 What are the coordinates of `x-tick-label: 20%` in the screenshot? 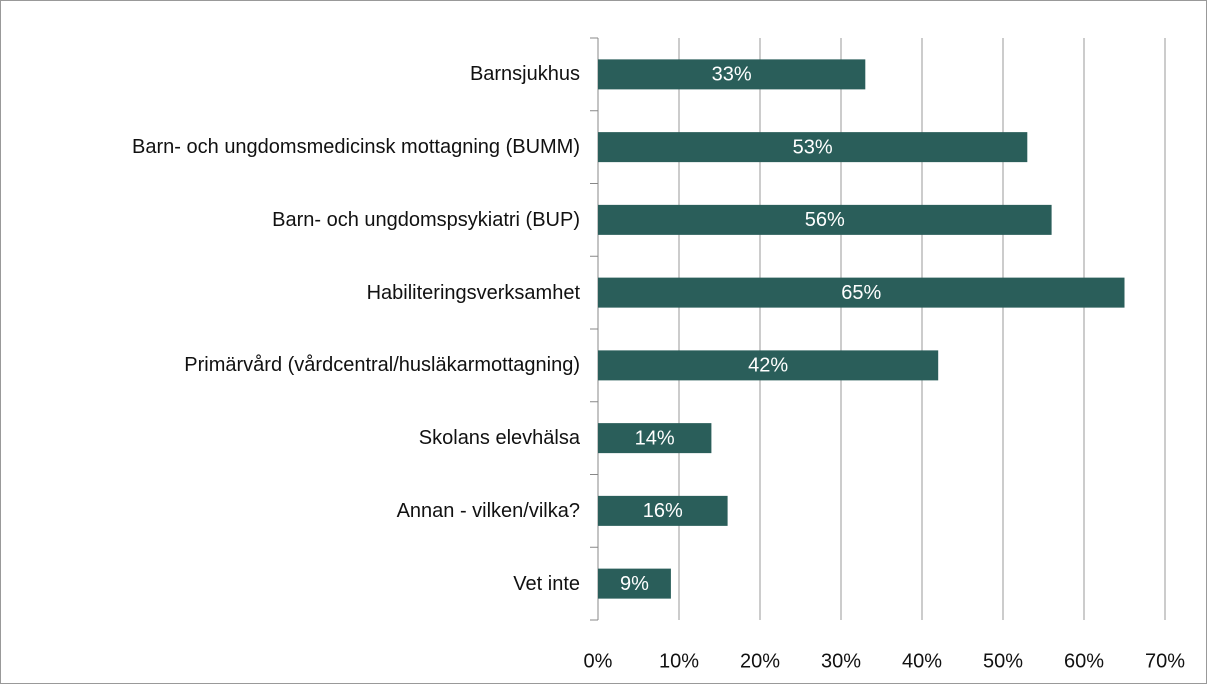 It's located at (760, 661).